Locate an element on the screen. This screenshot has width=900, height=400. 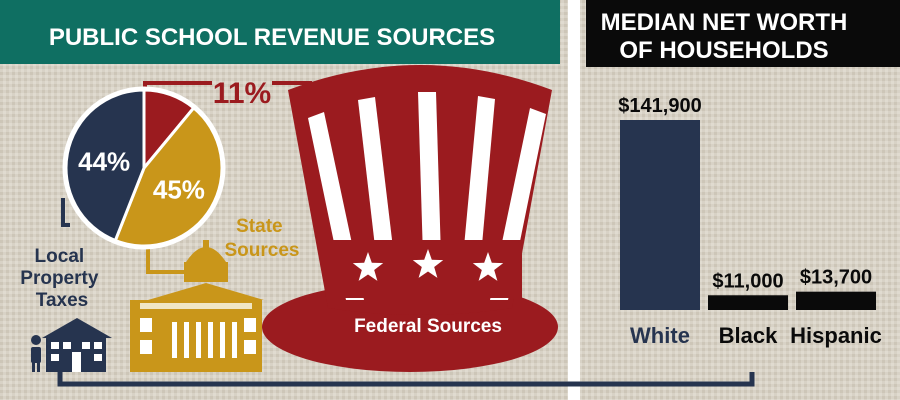
pie-chart: 45% 44% is located at coordinates (144, 168).